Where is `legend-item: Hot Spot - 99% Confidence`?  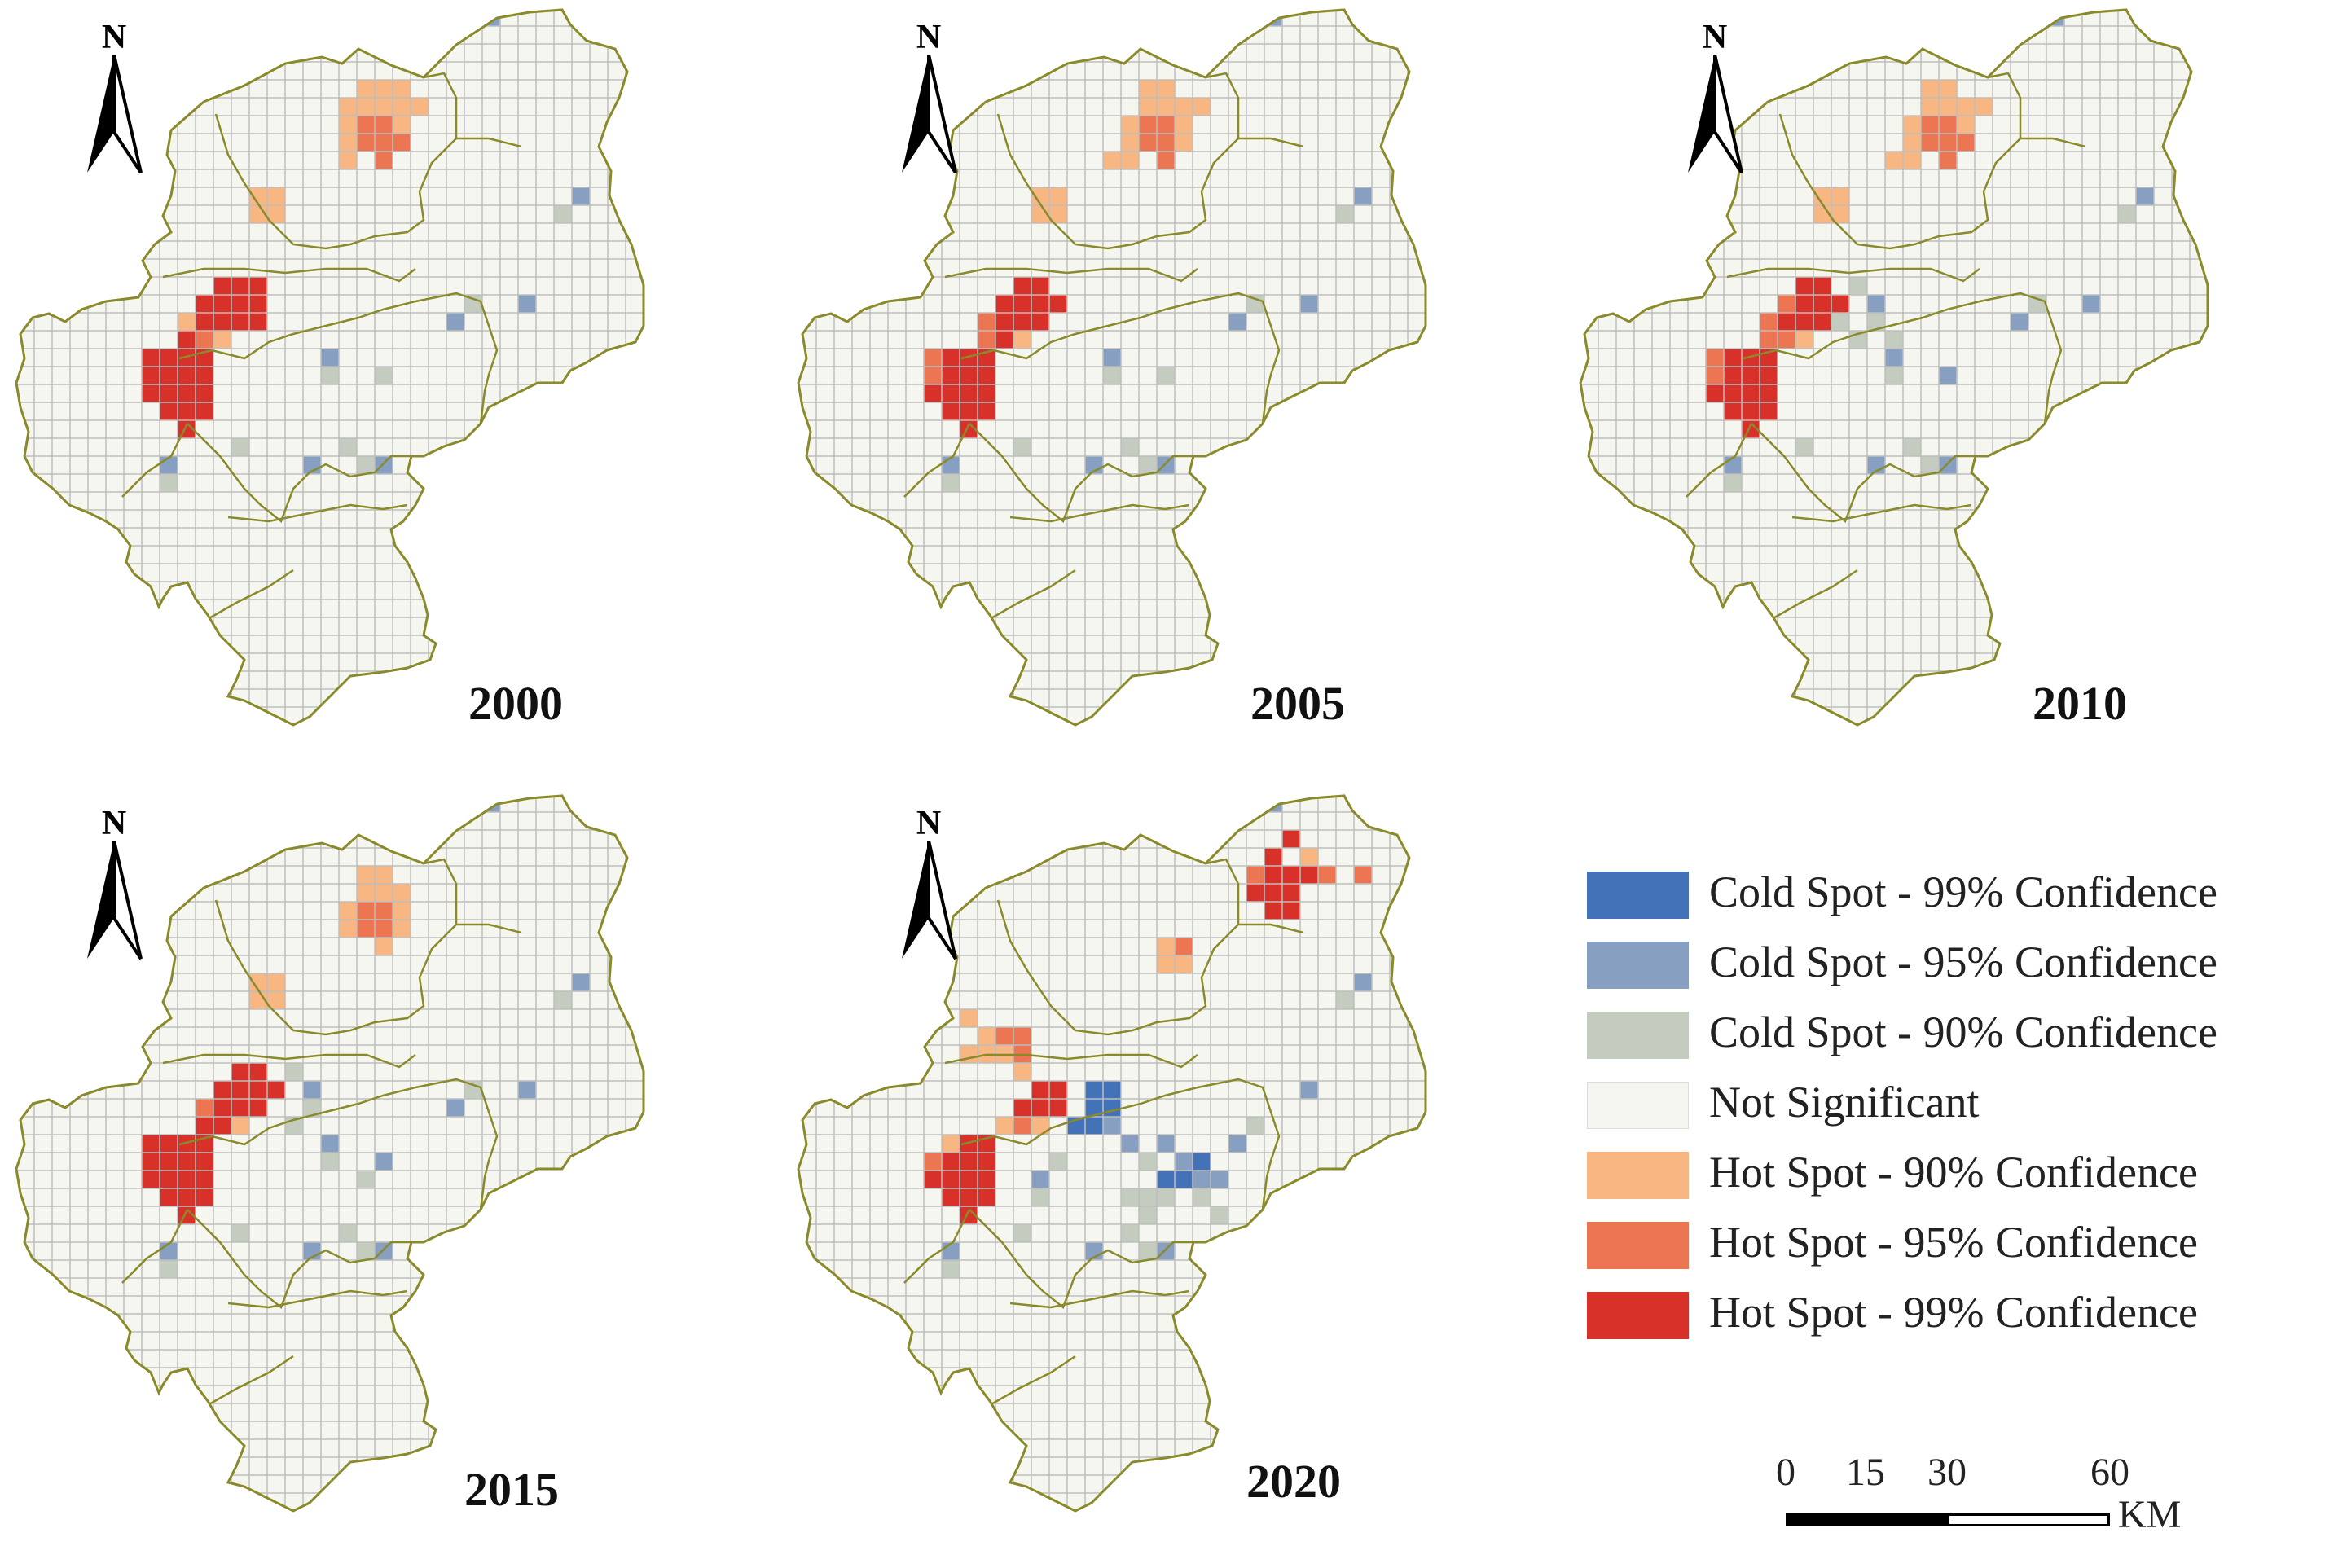
legend-item: Hot Spot - 99% Confidence is located at coordinates (1953, 1320).